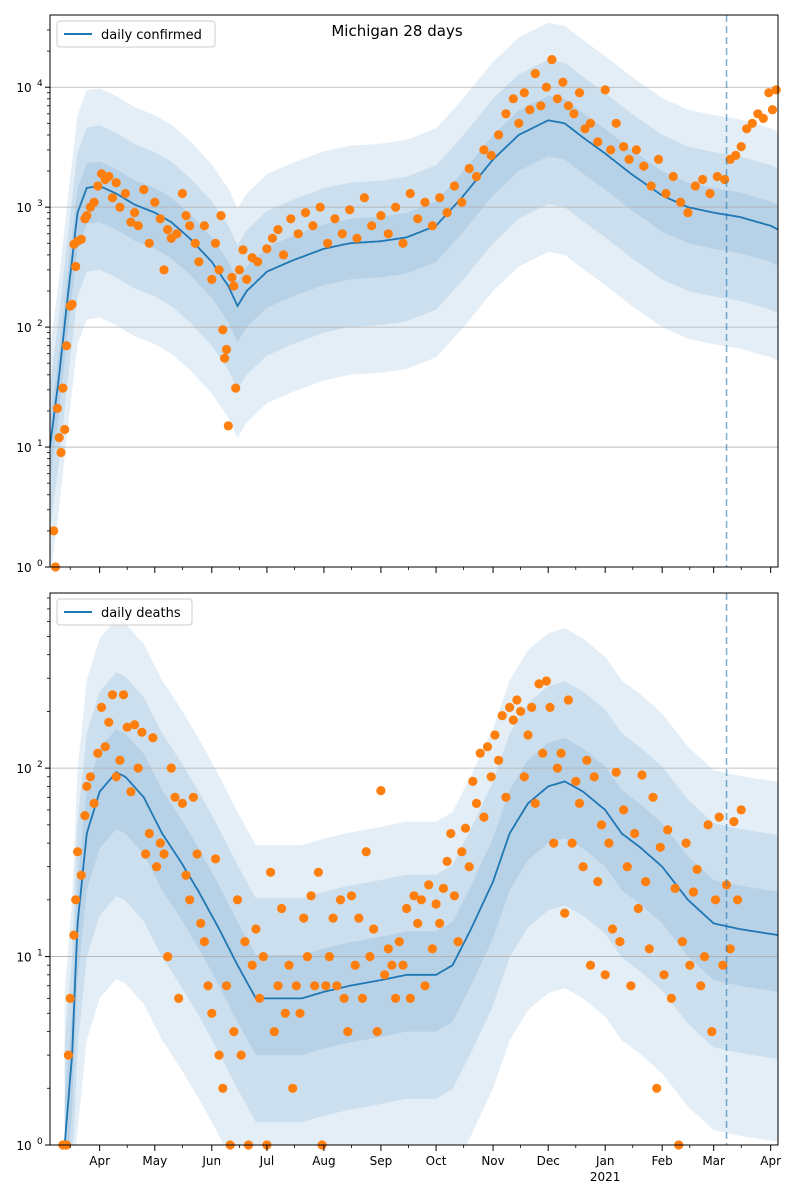 This screenshot has height=1200, width=800. What do you see at coordinates (662, 1161) in the screenshot?
I see `x-tick-label: Feb` at bounding box center [662, 1161].